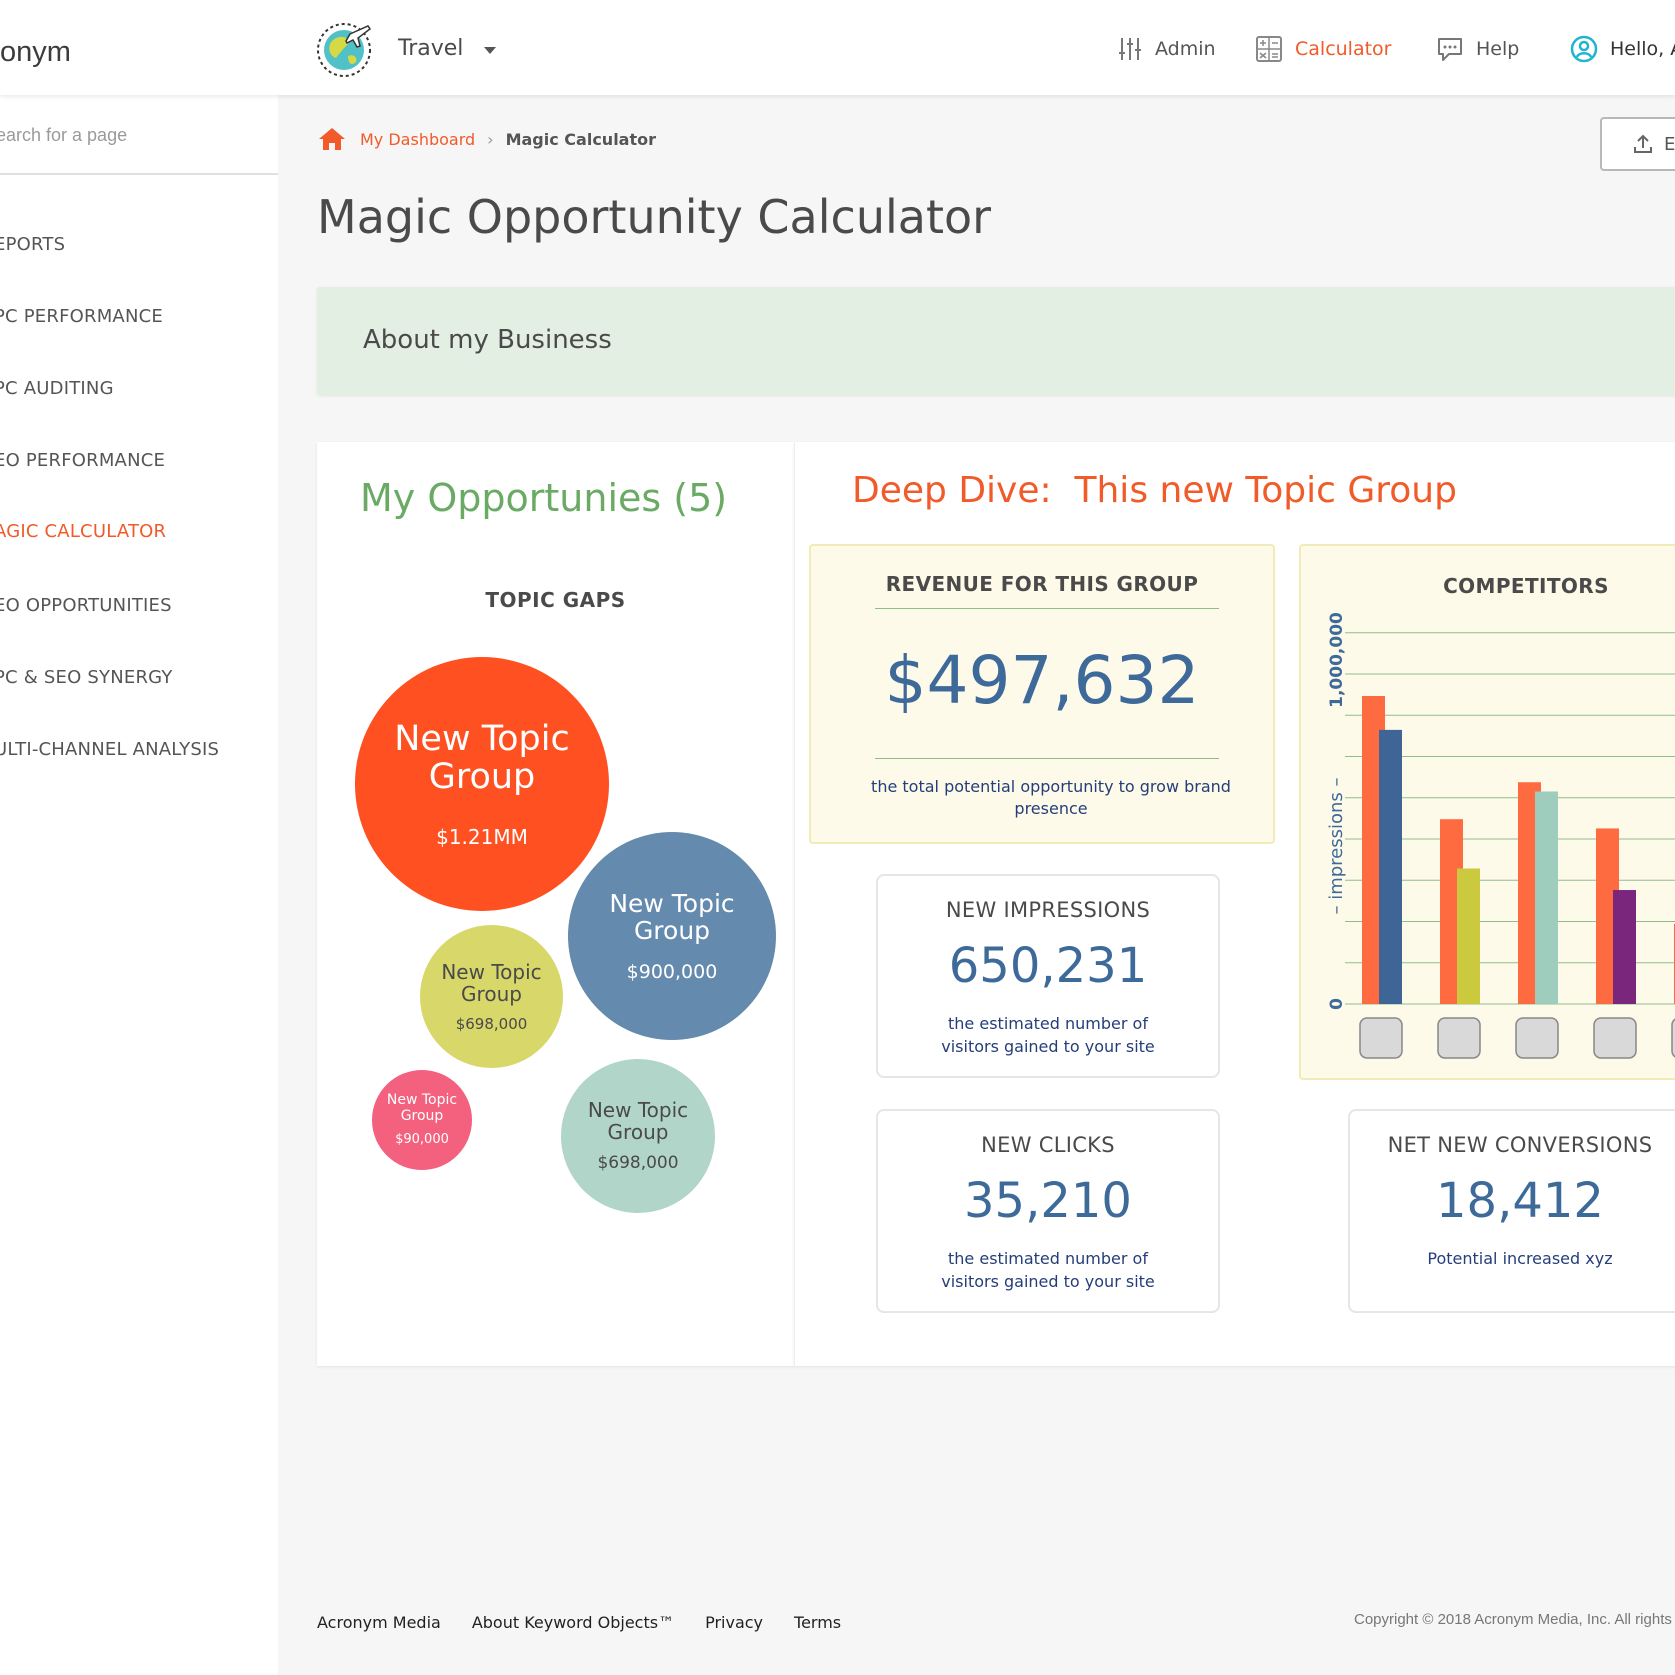  What do you see at coordinates (1669, 144) in the screenshot?
I see `export-label: E` at bounding box center [1669, 144].